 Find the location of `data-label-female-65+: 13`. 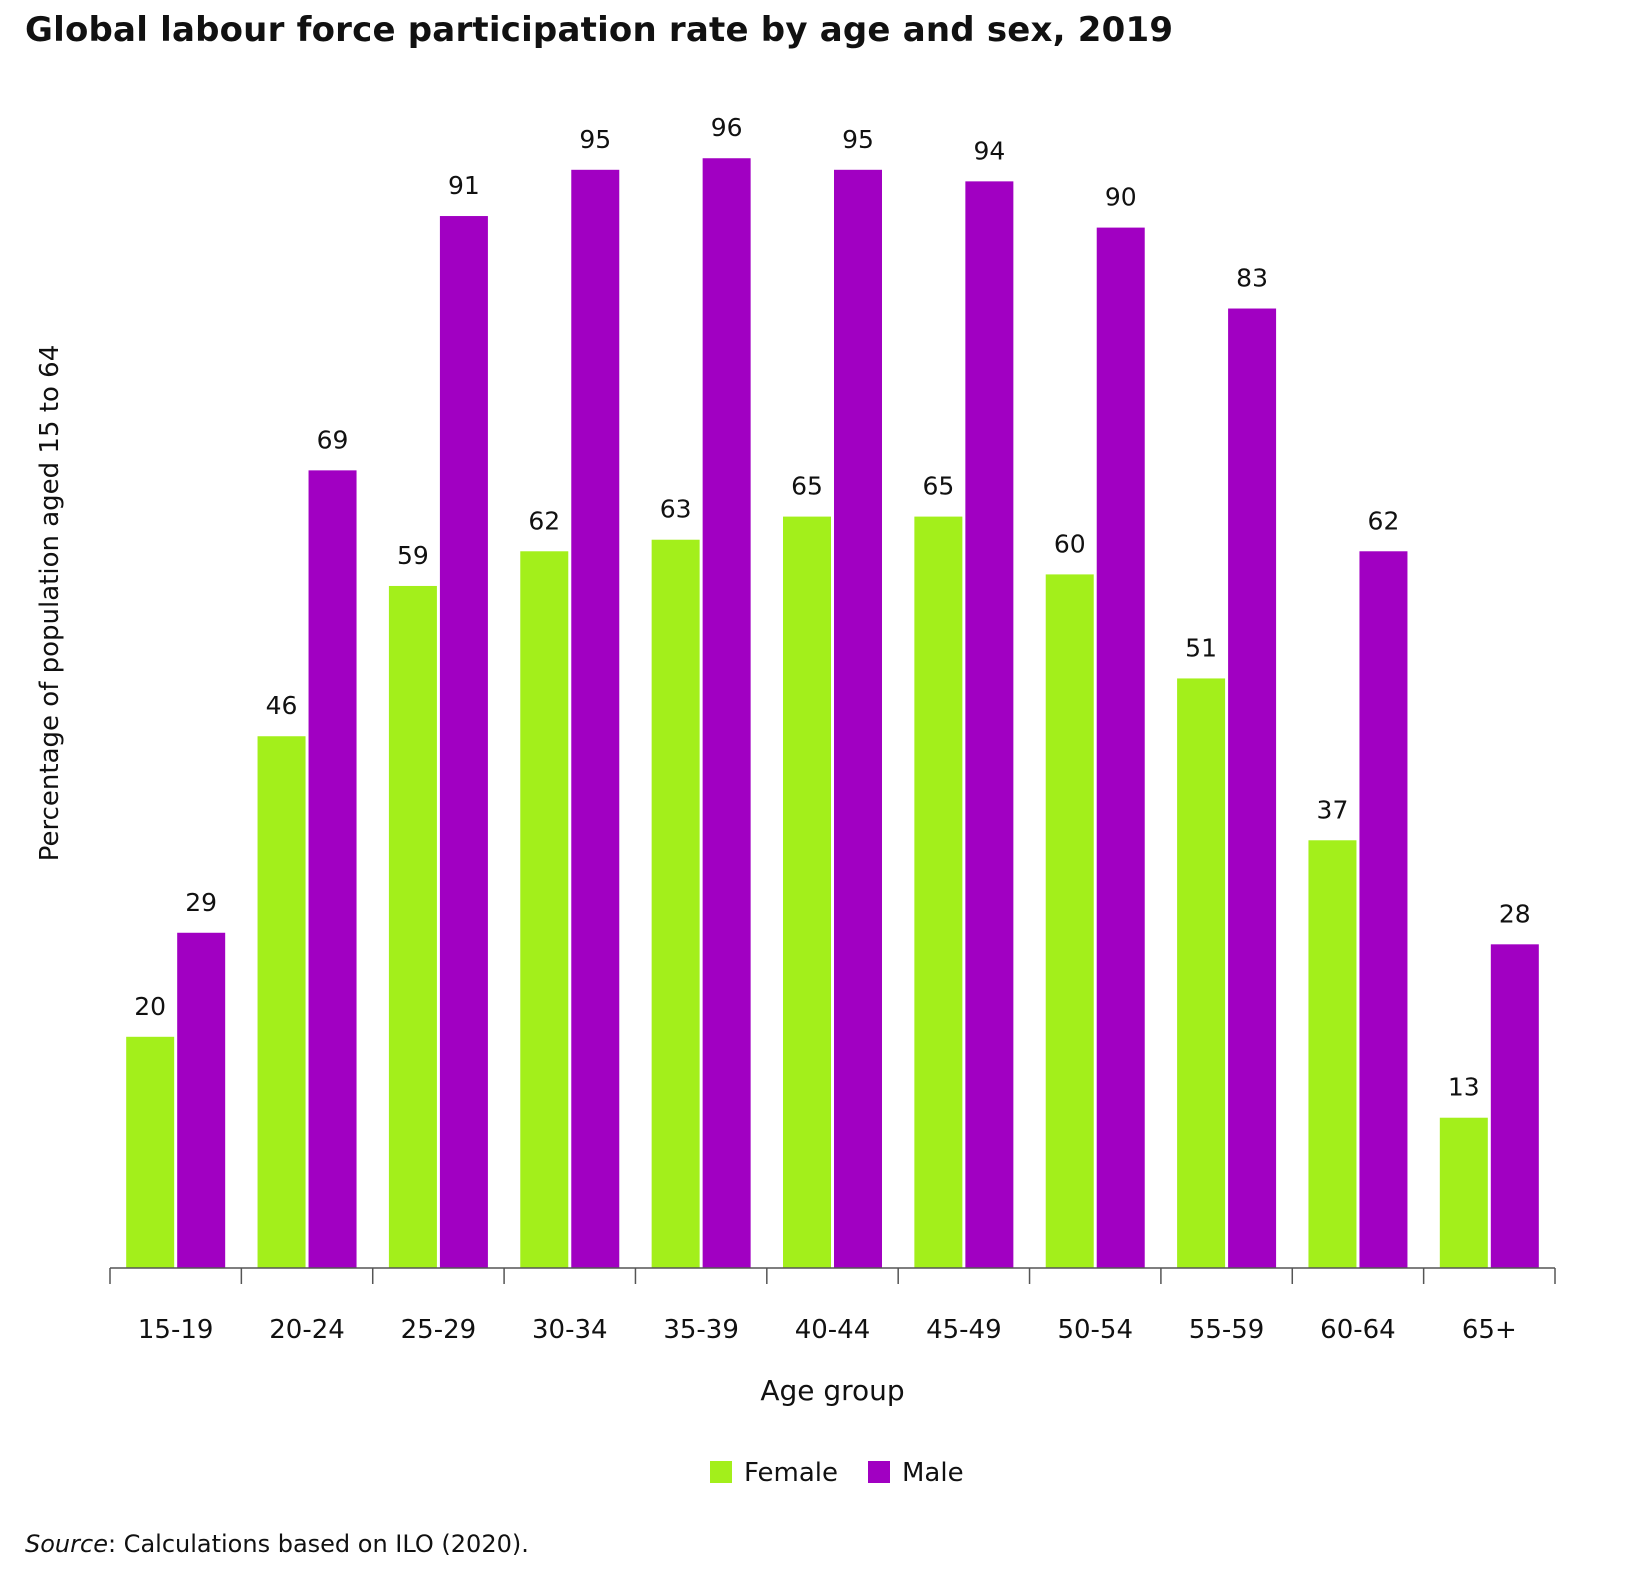

data-label-female-65+: 13 is located at coordinates (1464, 1087).